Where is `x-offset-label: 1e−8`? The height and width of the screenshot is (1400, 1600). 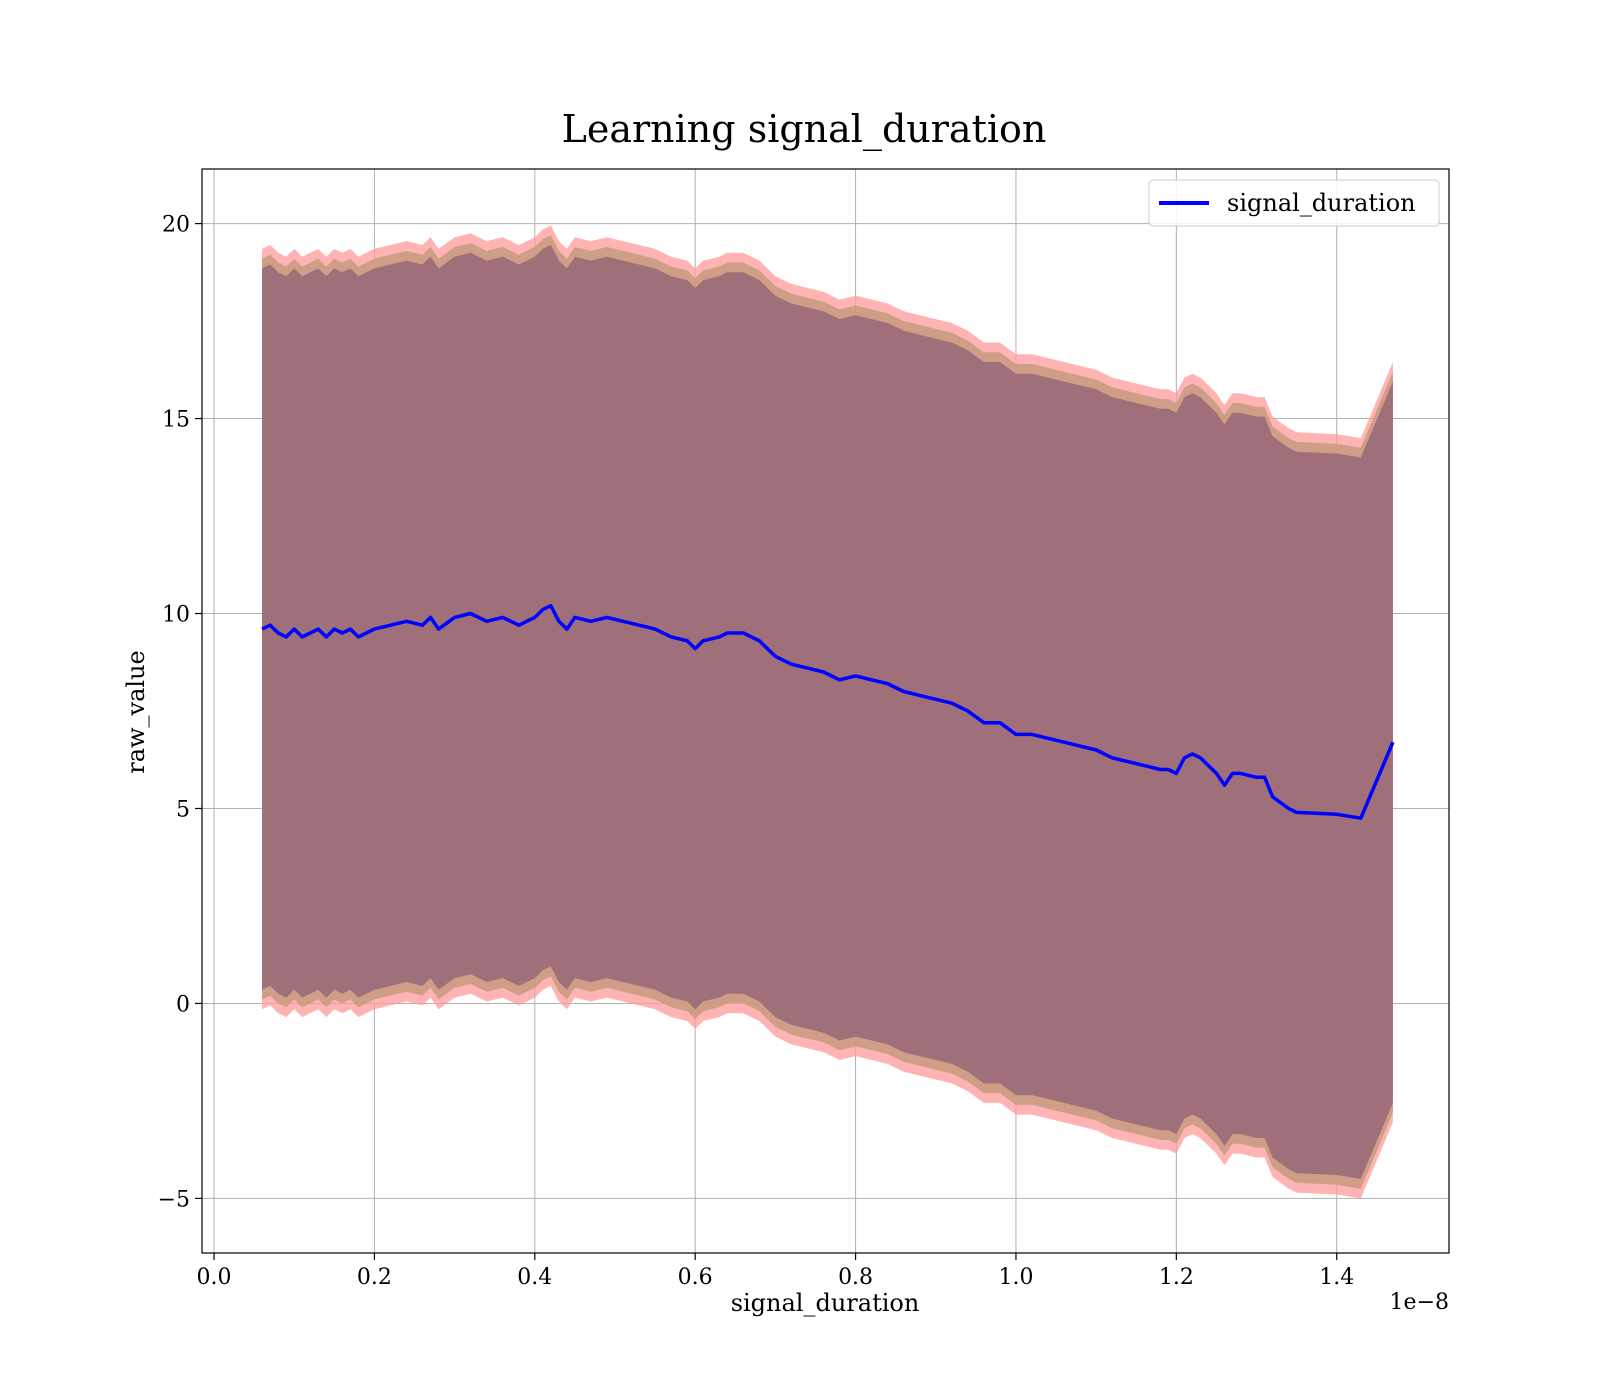 x-offset-label: 1e−8 is located at coordinates (1419, 1302).